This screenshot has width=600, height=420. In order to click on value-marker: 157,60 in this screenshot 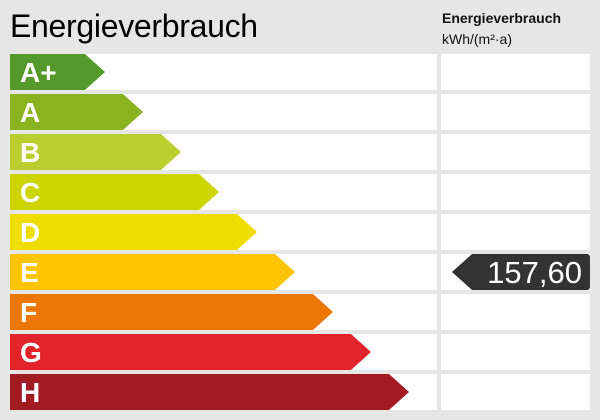, I will do `click(521, 272)`.